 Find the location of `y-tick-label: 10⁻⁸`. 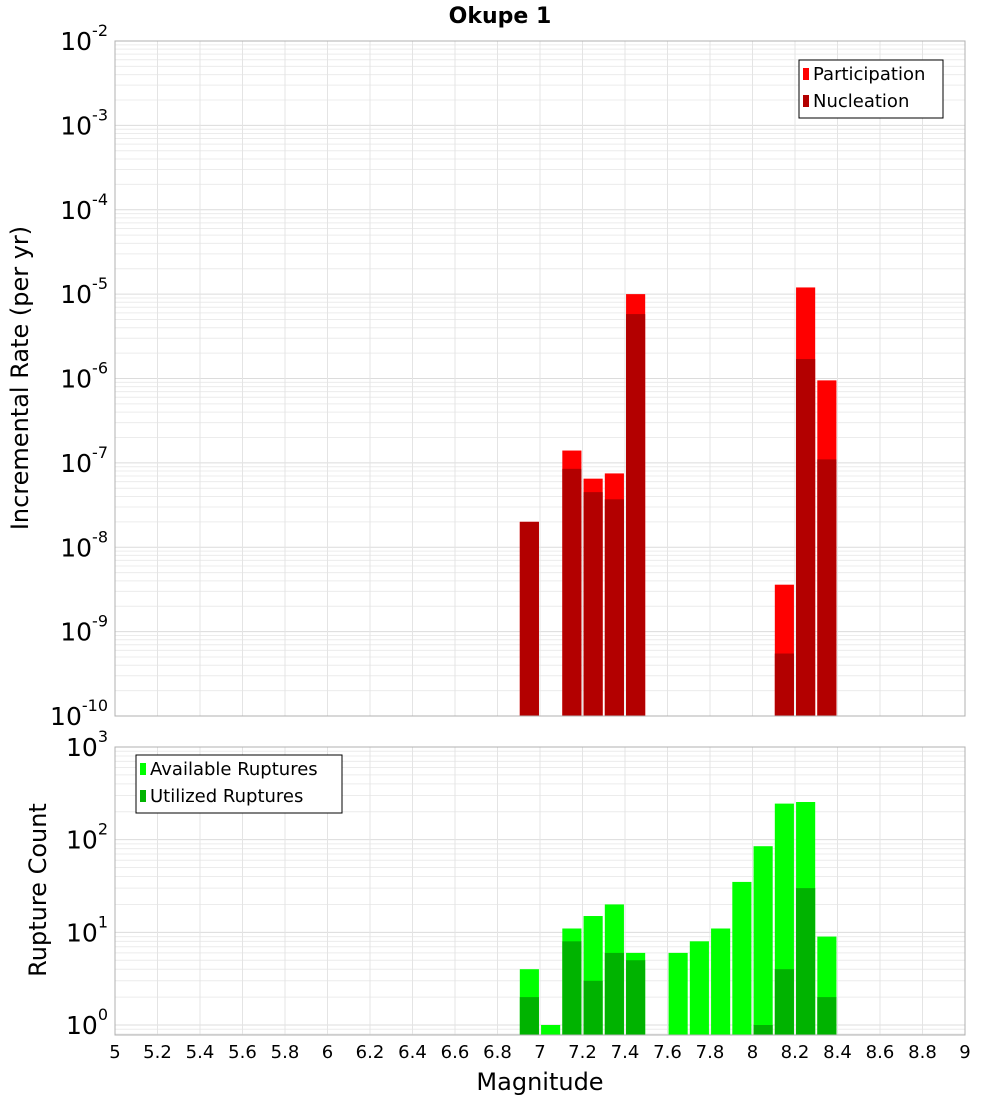

y-tick-label: 10⁻⁸ is located at coordinates (84, 544).